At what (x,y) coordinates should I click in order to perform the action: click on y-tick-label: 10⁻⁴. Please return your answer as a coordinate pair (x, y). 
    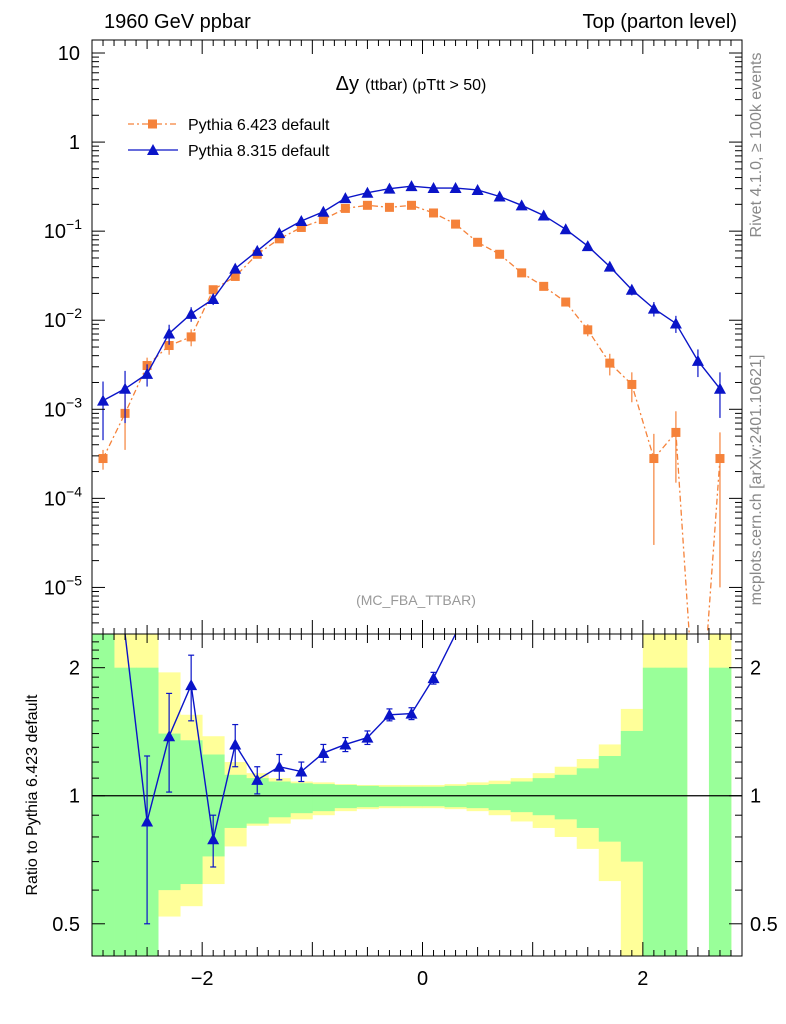
    Looking at the image, I should click on (63, 496).